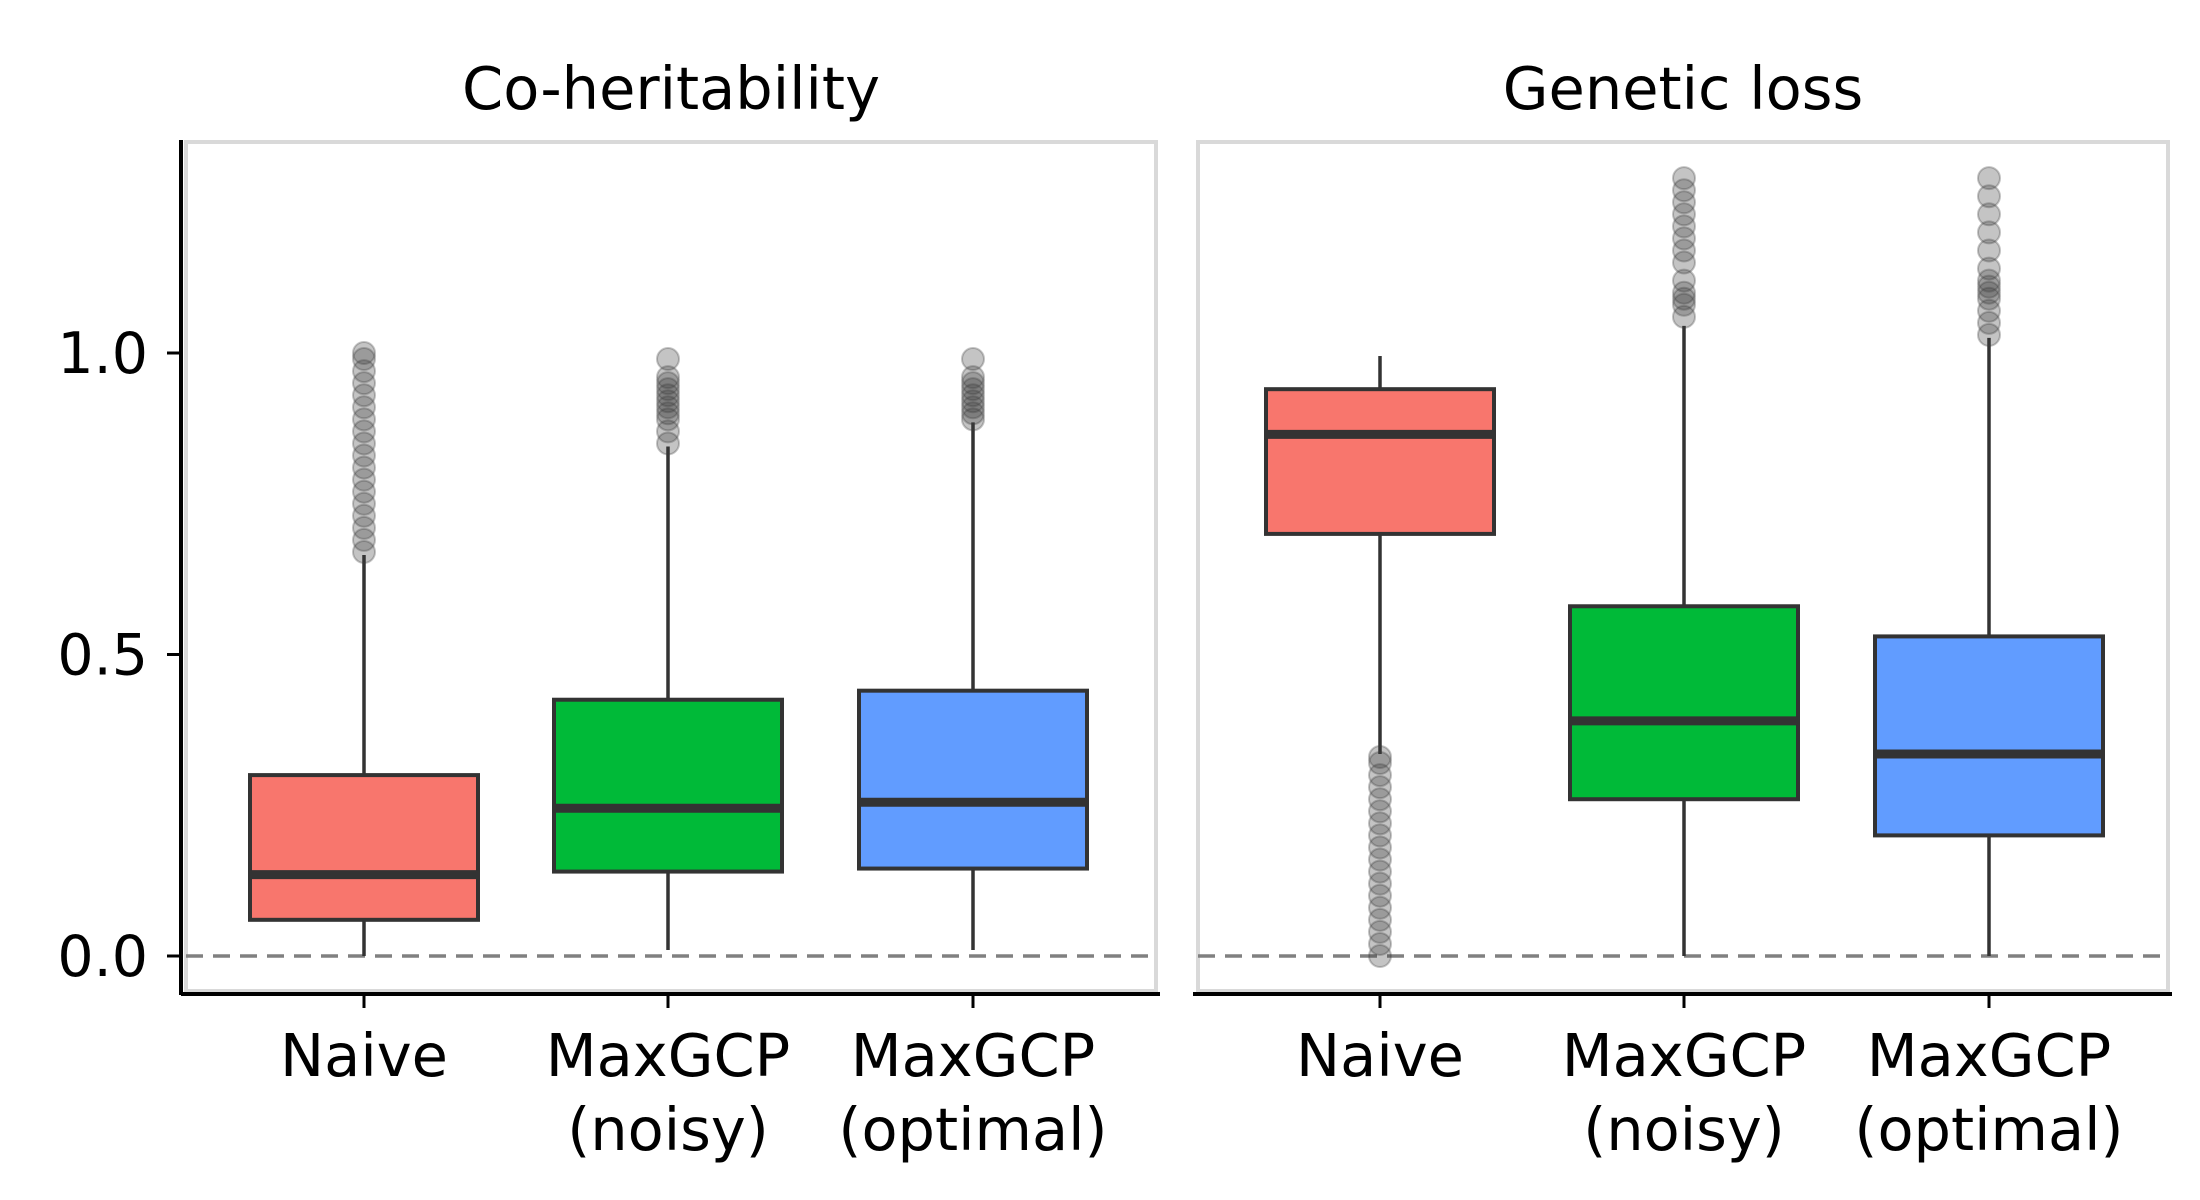 The image size is (2200, 1200). Describe the element at coordinates (102, 656) in the screenshot. I see `y-tick-label: 0.5` at that location.